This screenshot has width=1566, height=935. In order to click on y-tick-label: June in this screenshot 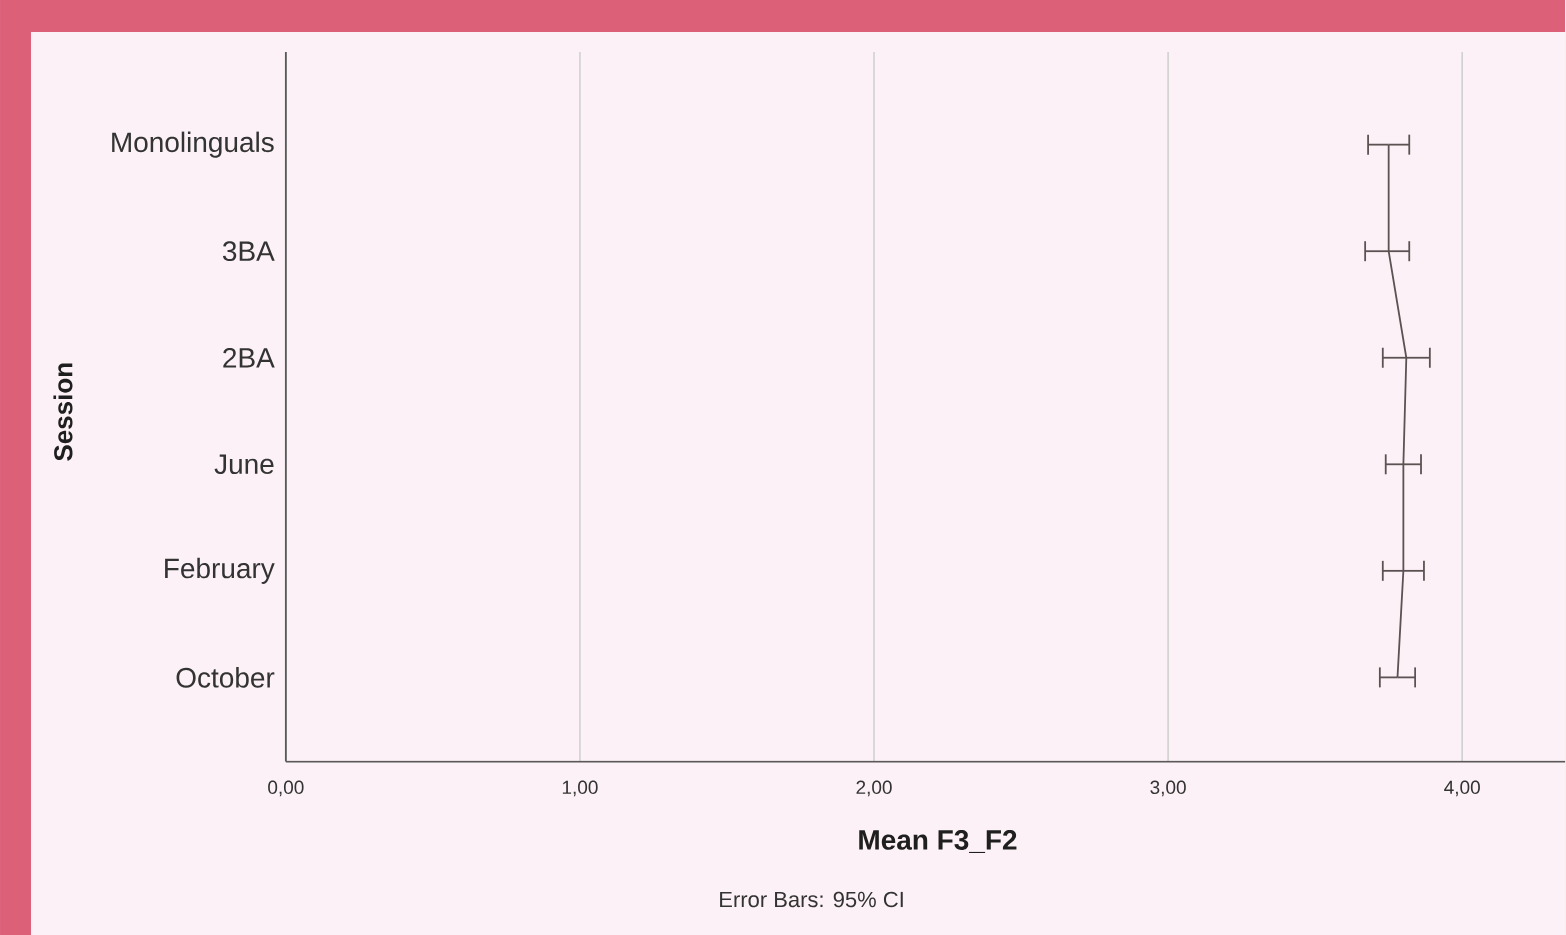, I will do `click(244, 464)`.